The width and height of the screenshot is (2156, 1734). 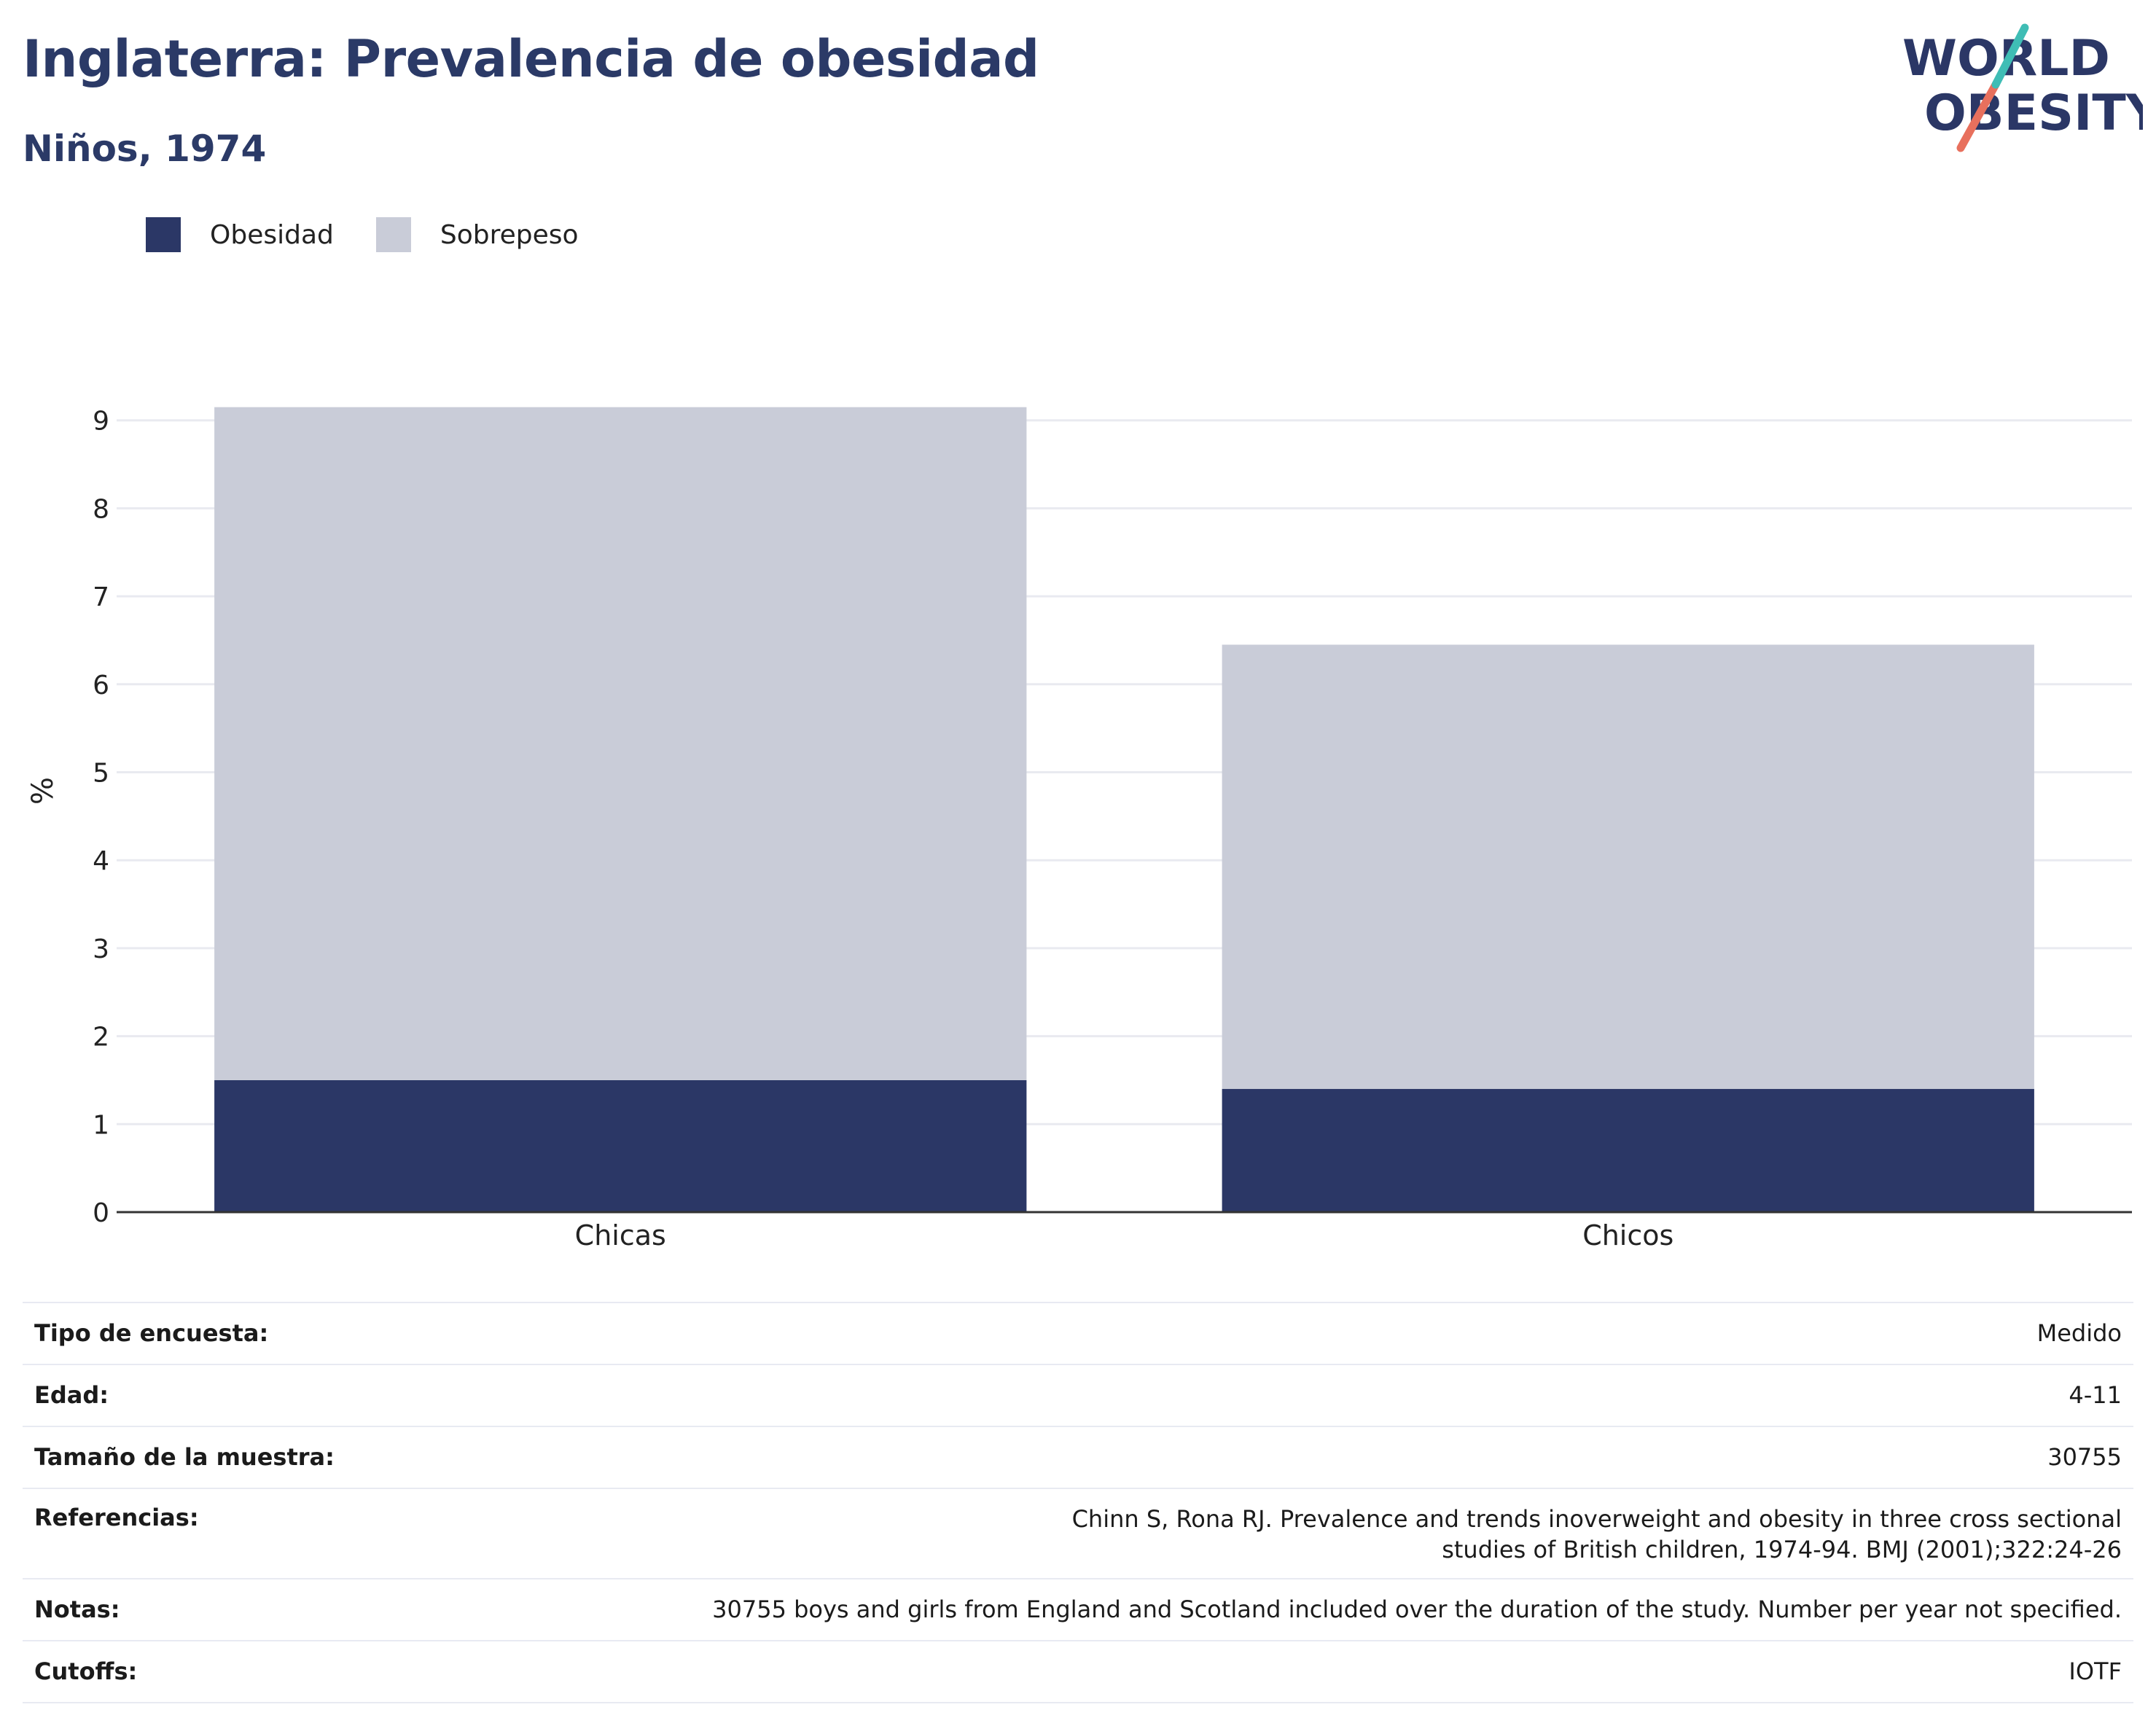 What do you see at coordinates (531, 59) in the screenshot?
I see `chart-title: Inglaterra: Prevalencia de obesidad` at bounding box center [531, 59].